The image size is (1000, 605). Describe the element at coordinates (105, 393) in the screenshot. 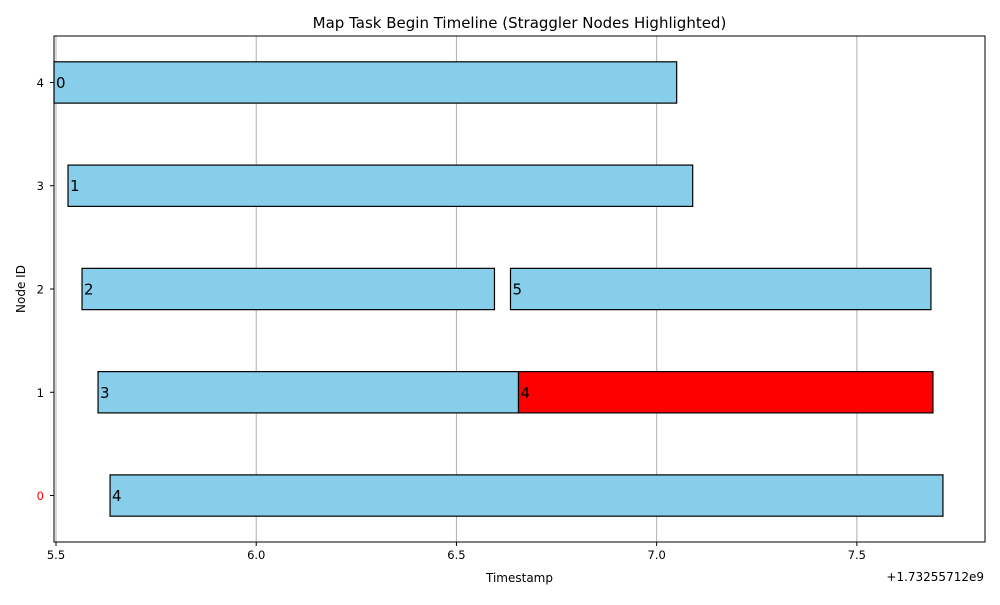

I see `task-label: 3` at that location.